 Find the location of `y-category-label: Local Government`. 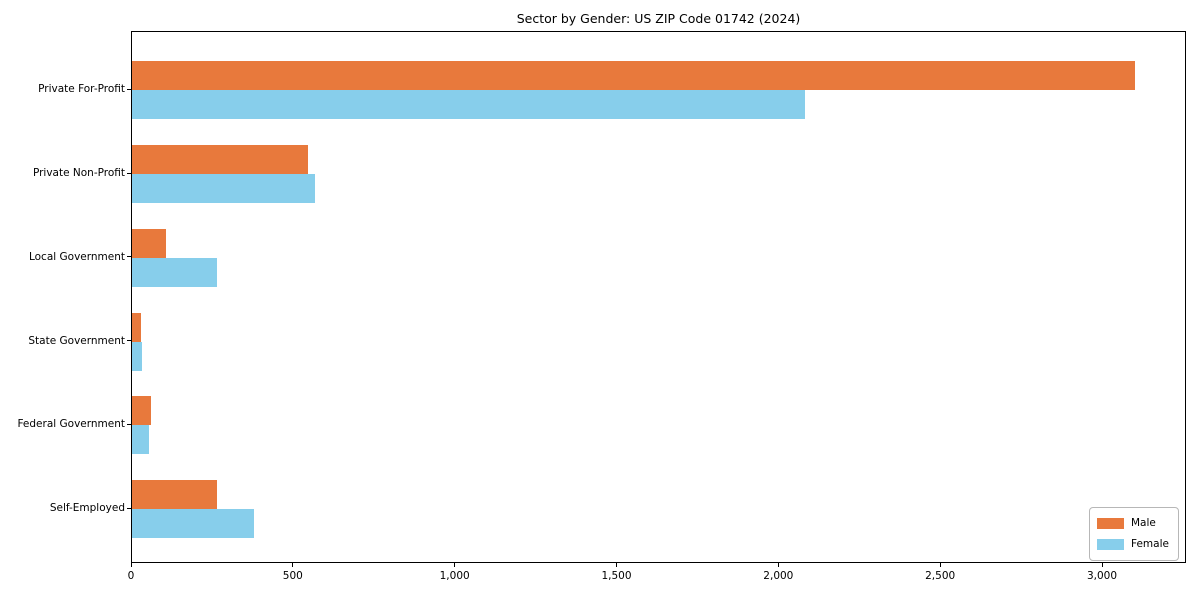

y-category-label: Local Government is located at coordinates (76, 256).